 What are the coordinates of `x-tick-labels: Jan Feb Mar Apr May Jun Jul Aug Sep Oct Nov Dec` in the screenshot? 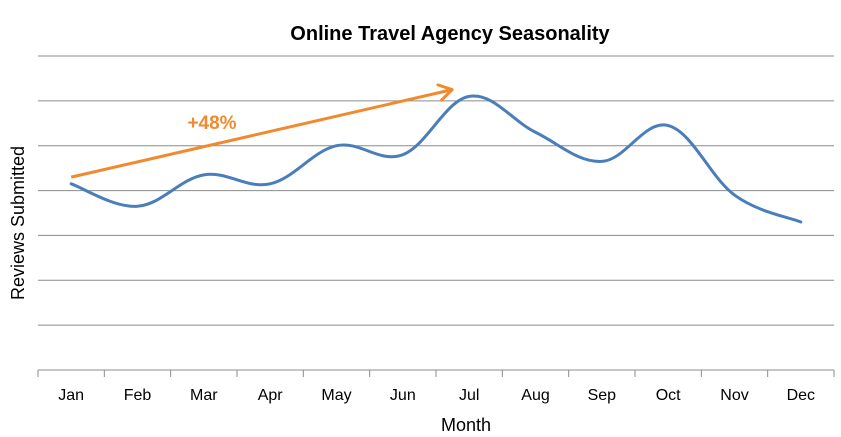 It's located at (436, 395).